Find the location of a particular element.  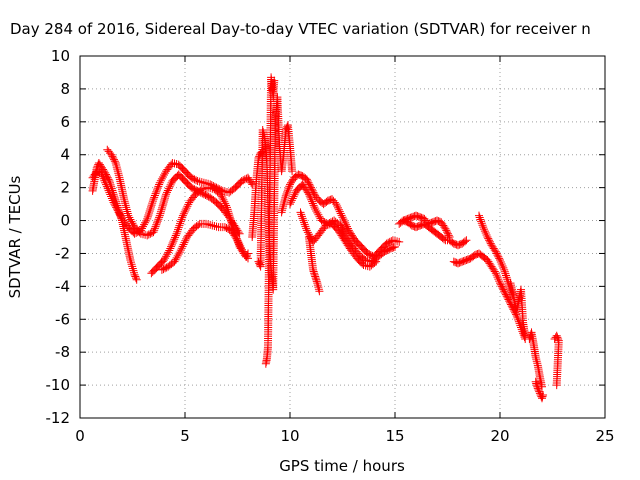

x-tick-label: 5 is located at coordinates (185, 436).